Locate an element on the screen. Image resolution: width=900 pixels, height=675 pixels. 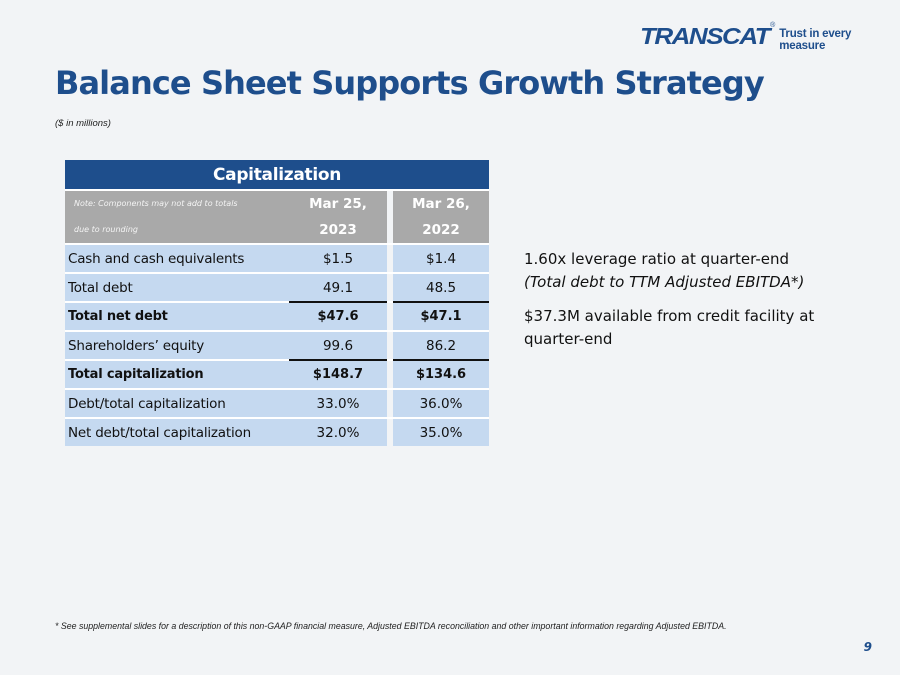
table-row: Total net debt $47.6 $47.1 is located at coordinates (277, 315).